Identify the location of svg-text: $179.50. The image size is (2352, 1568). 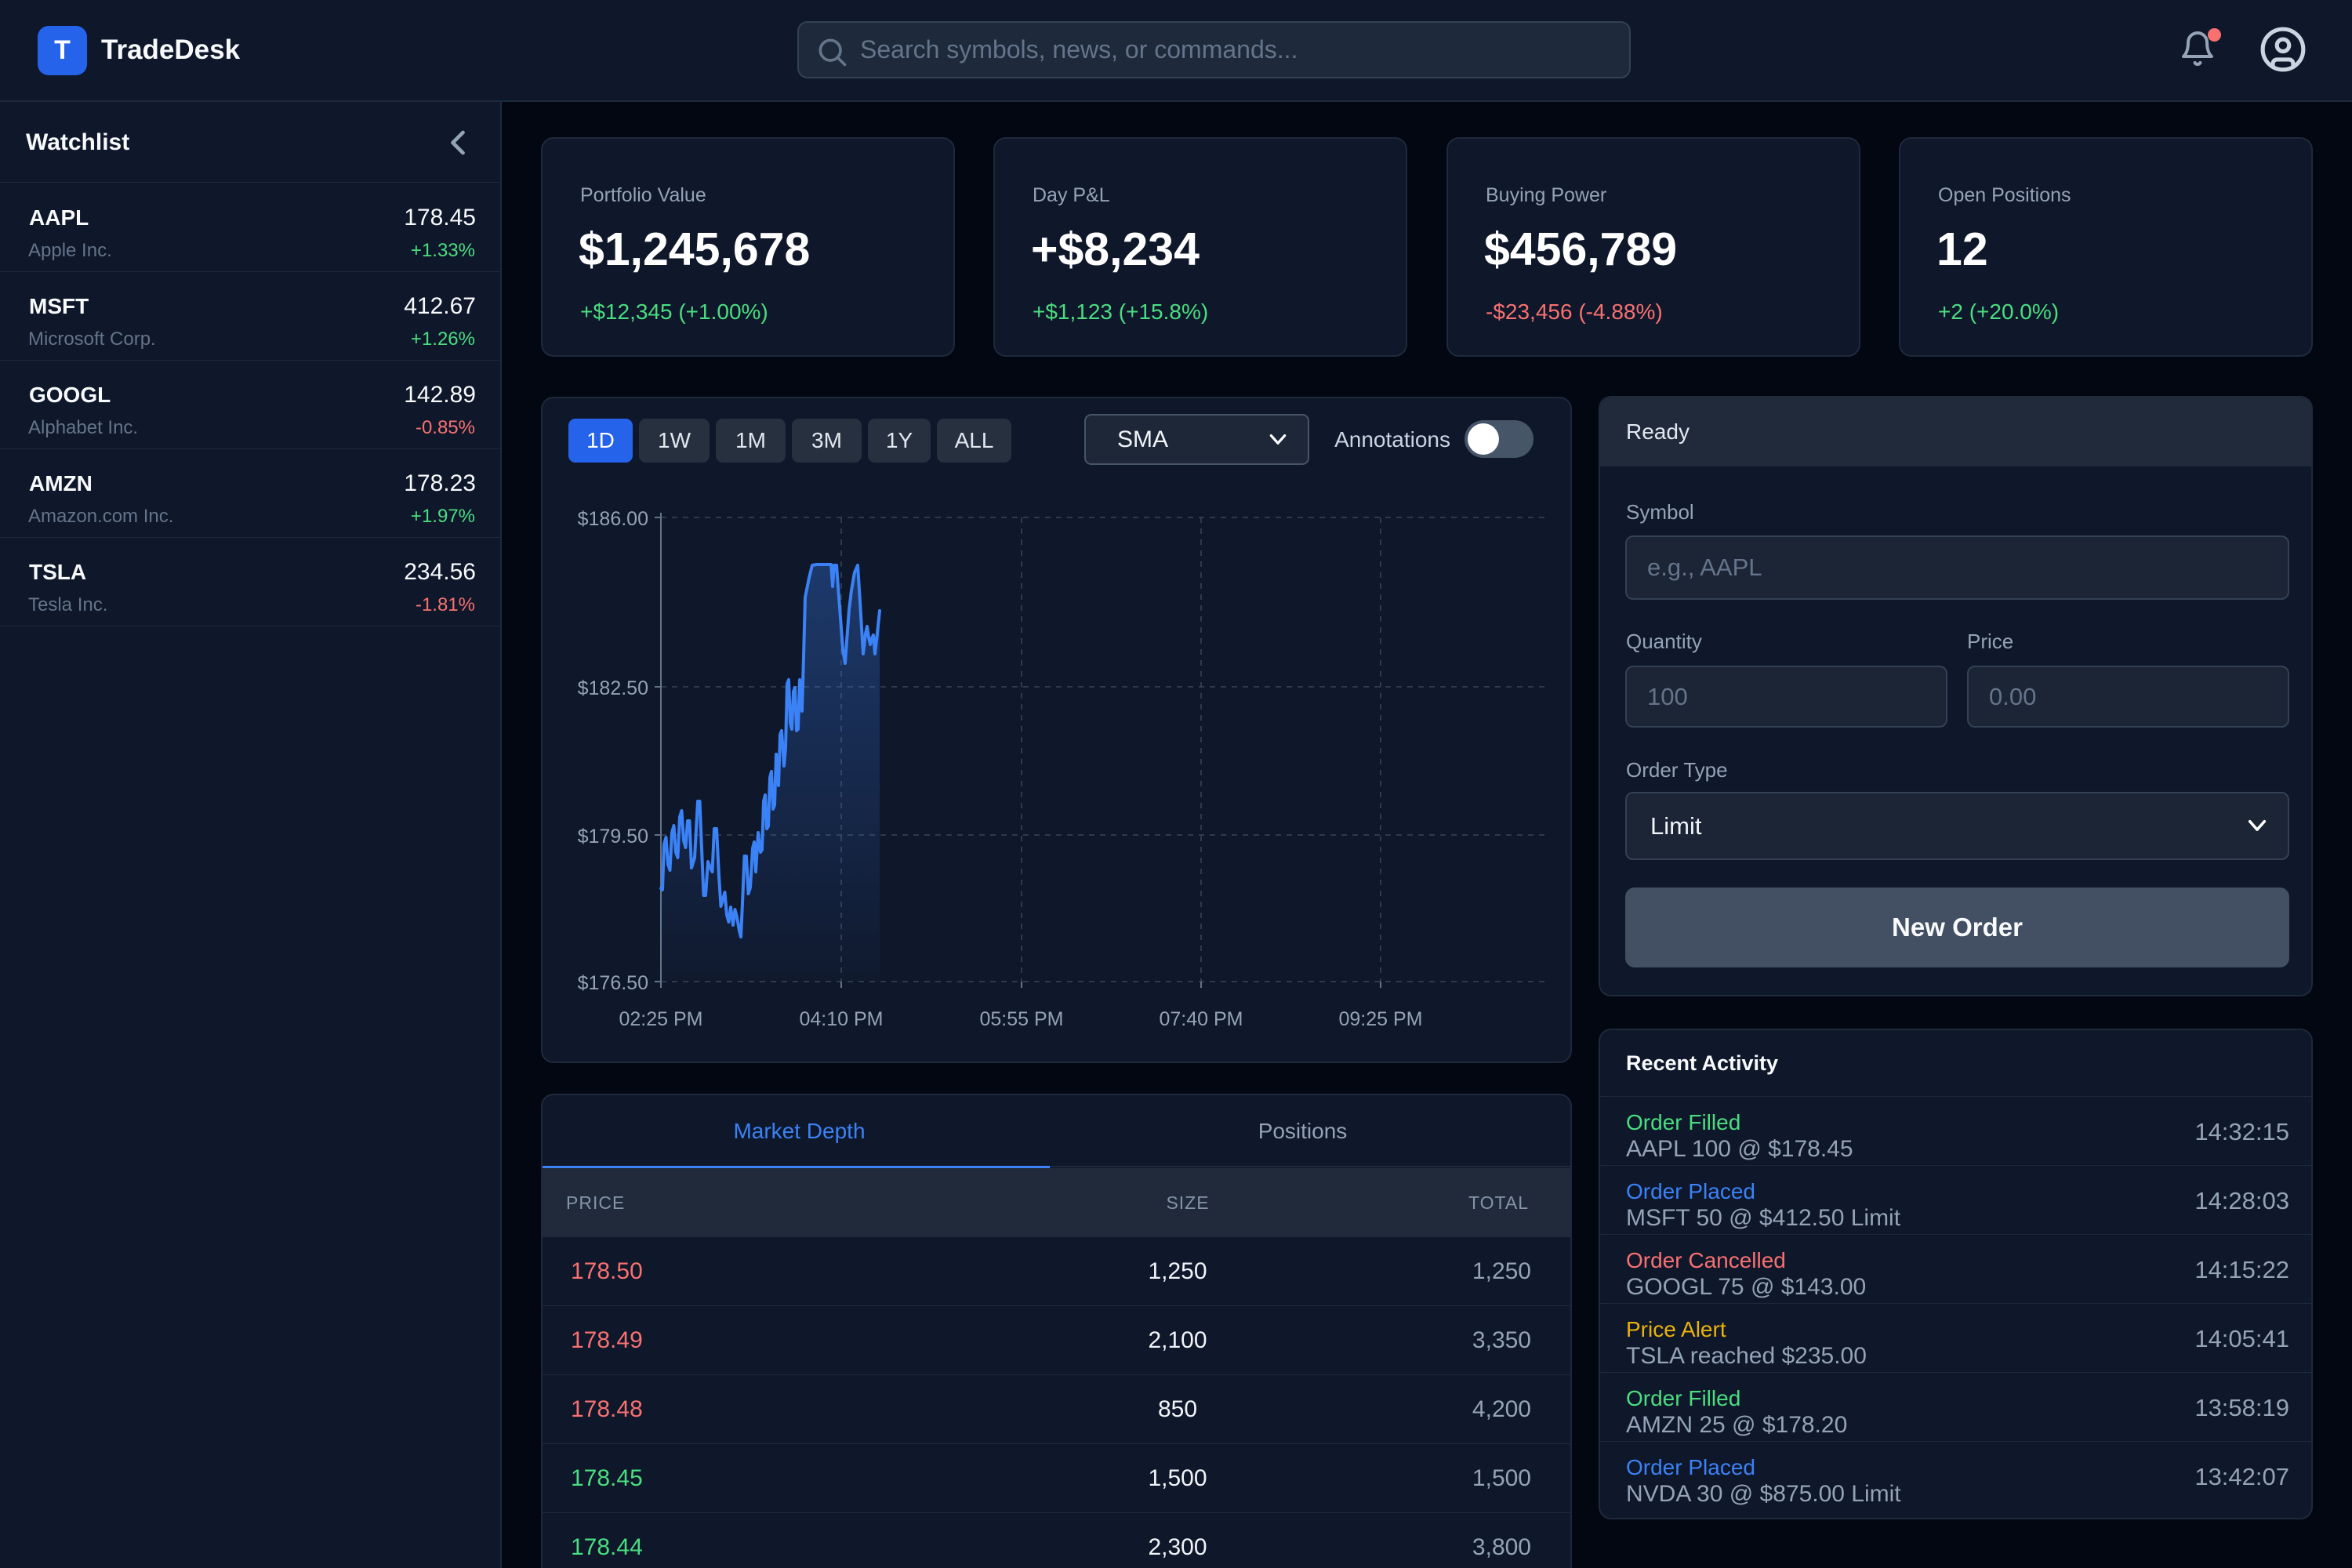
(613, 837).